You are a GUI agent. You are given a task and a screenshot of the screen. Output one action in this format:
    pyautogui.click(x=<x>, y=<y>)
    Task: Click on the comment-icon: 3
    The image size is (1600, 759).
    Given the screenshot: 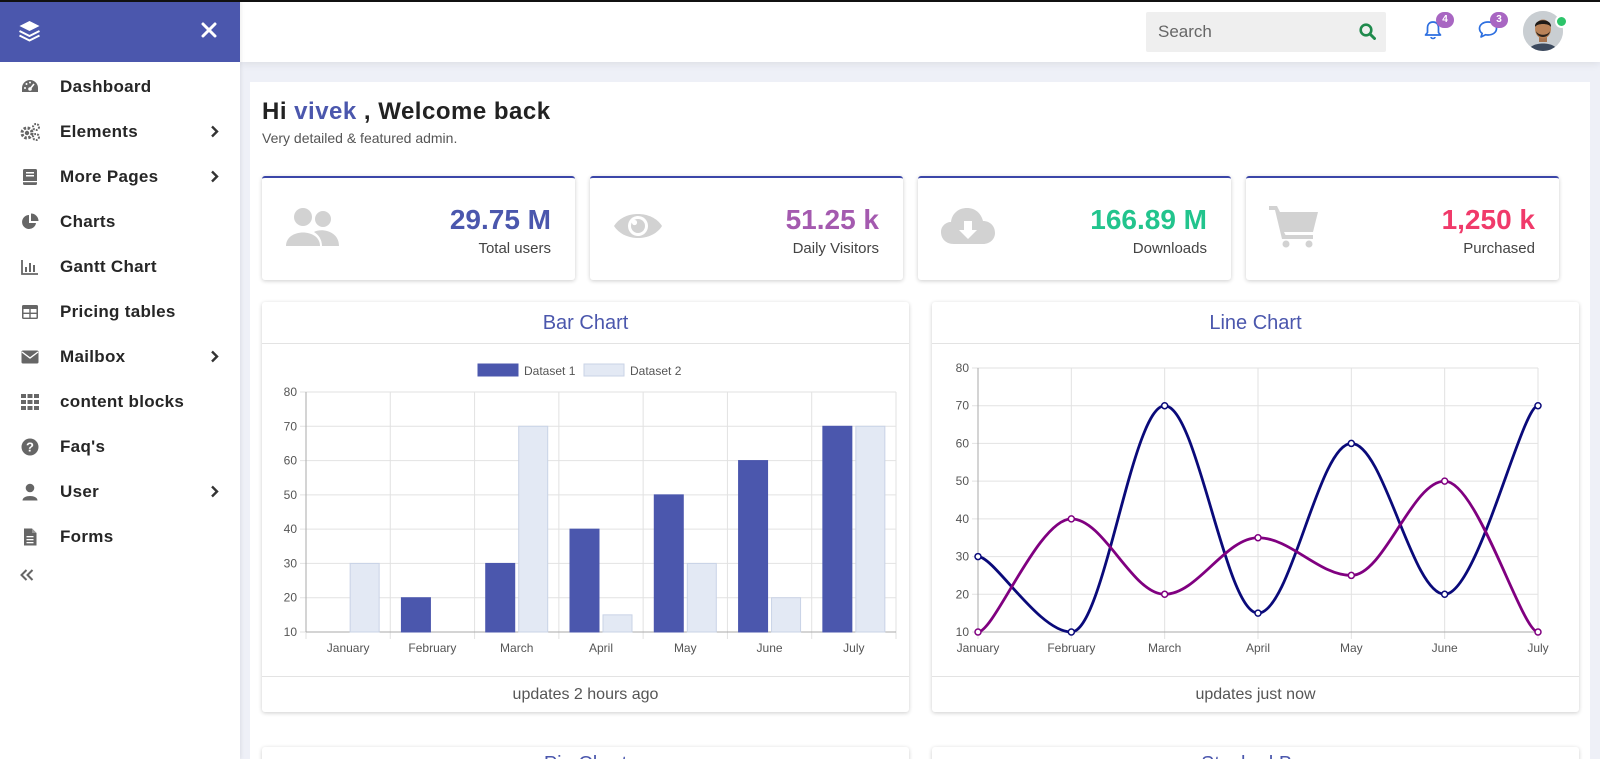 What is the action you would take?
    pyautogui.click(x=1493, y=28)
    